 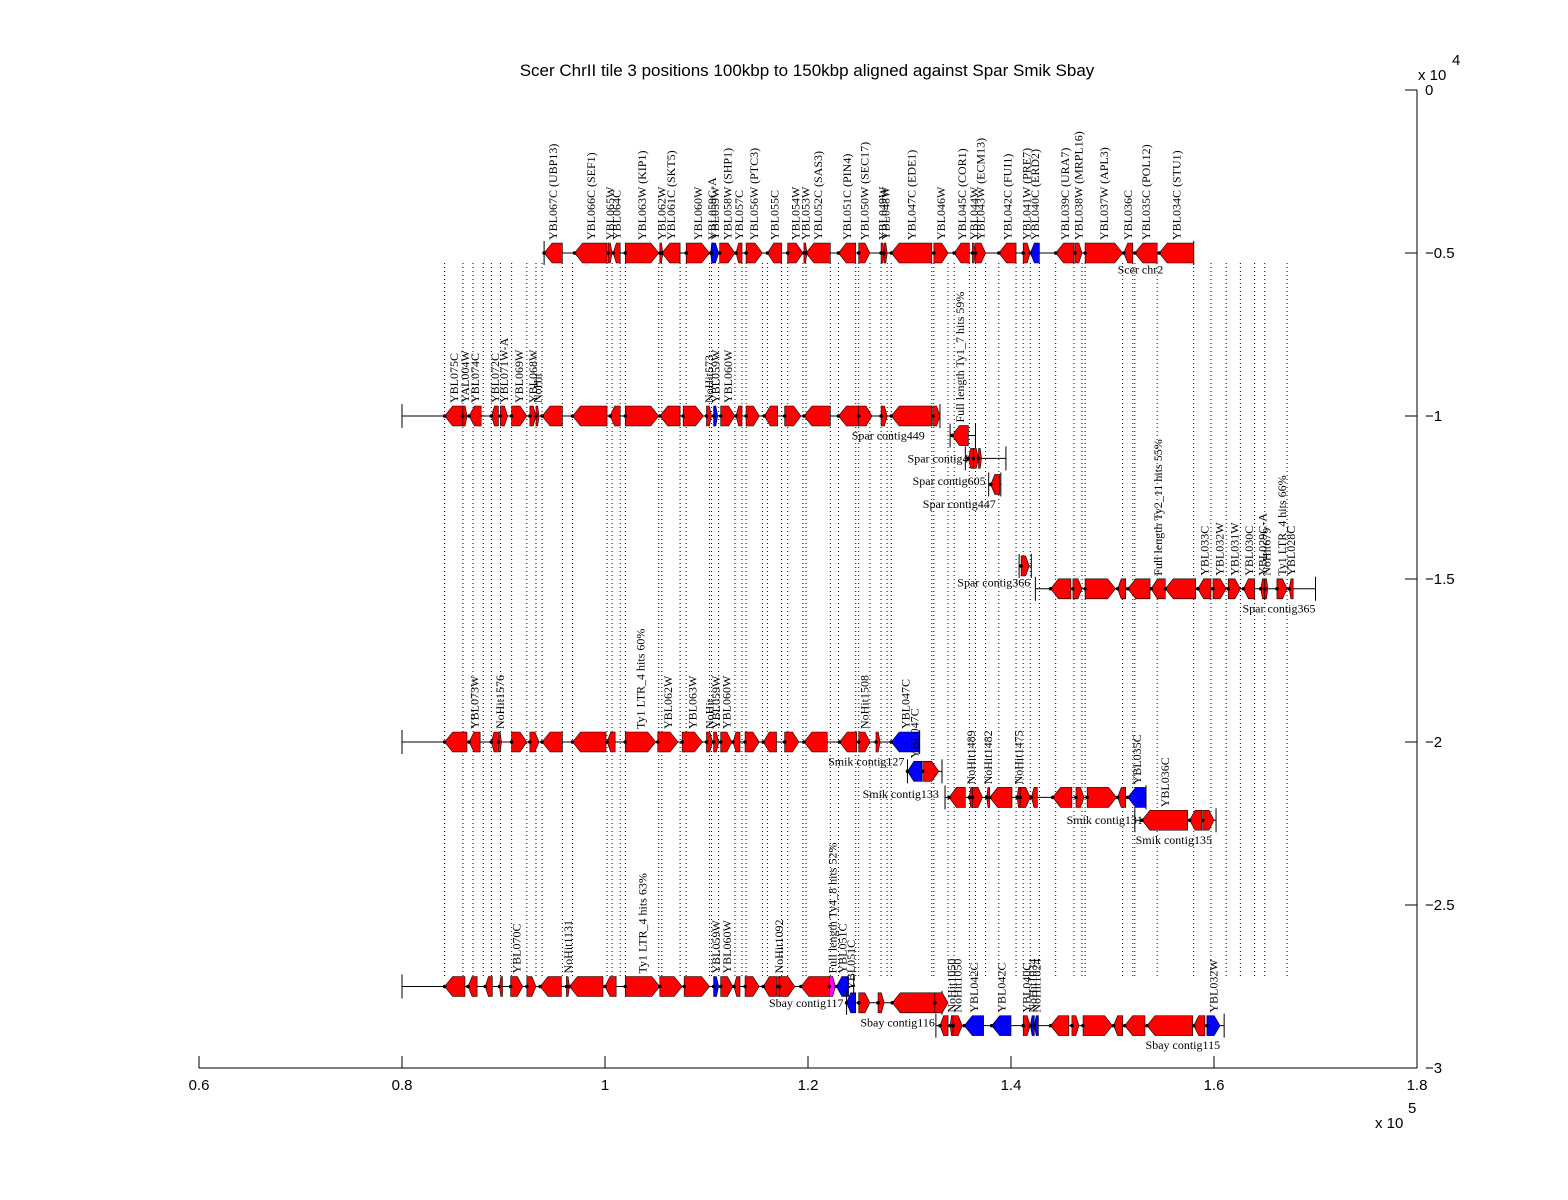 I want to click on gene-label: YBL033C, so click(x=1204, y=551).